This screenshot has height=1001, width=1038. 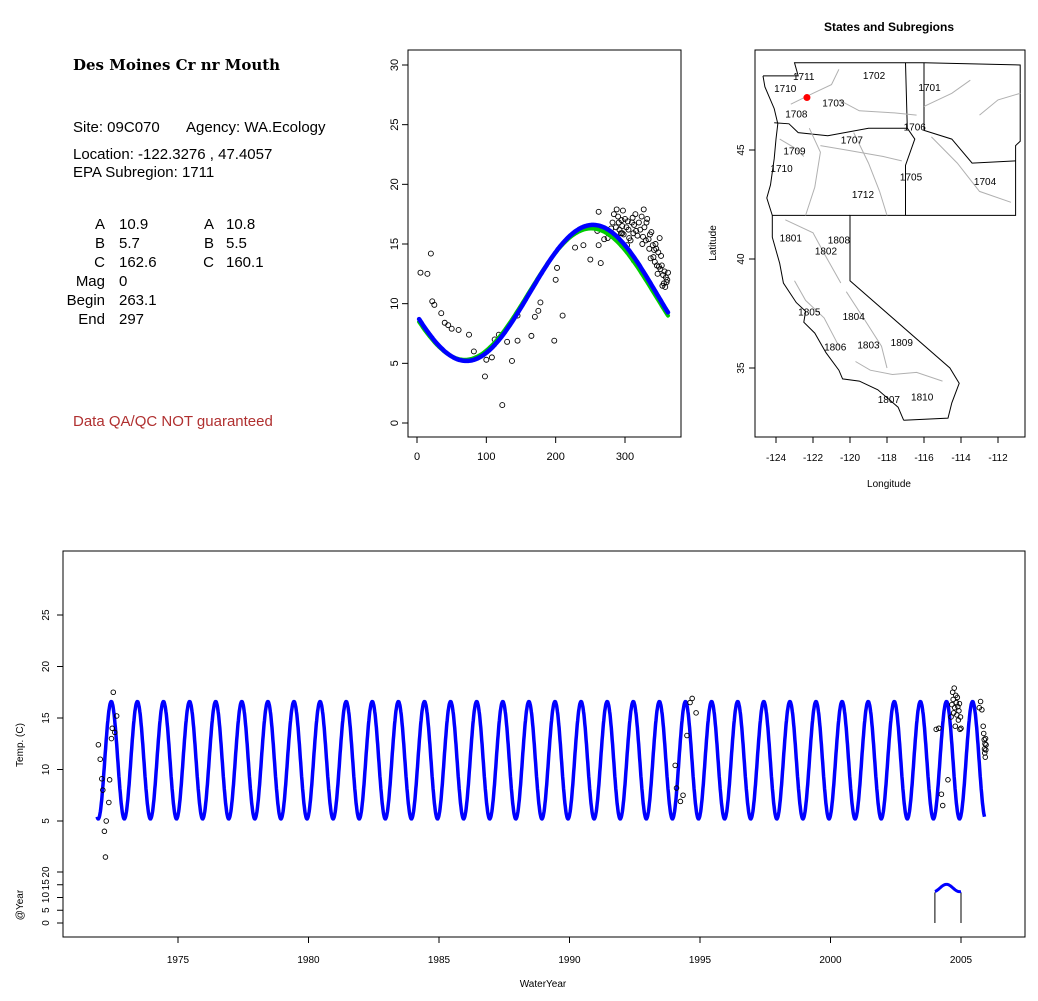 I want to click on param-label: Begin, so click(x=85, y=300).